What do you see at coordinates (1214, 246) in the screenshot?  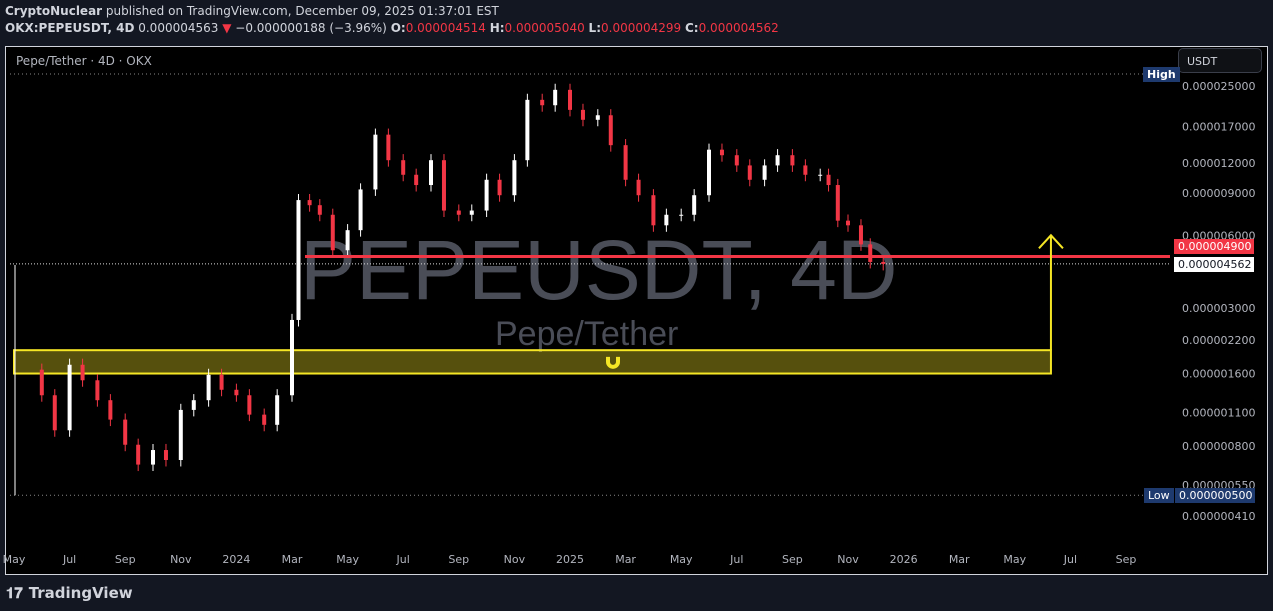 I see `resistance-price-tag: 0.000004900` at bounding box center [1214, 246].